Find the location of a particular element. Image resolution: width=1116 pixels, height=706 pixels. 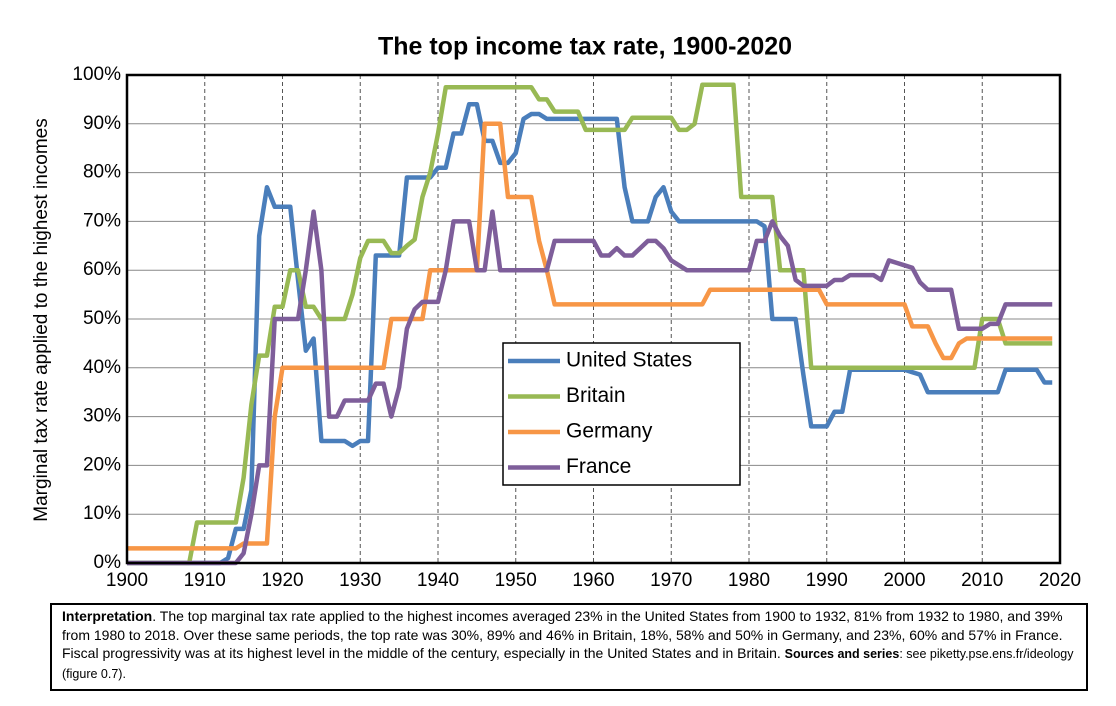

x-tick-label: 1930 is located at coordinates (360, 580).